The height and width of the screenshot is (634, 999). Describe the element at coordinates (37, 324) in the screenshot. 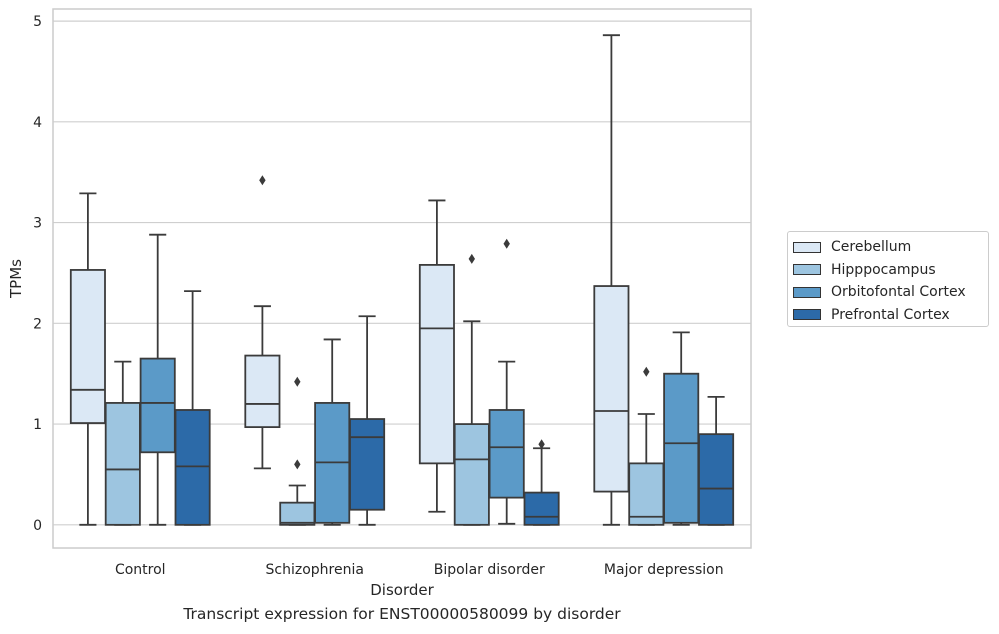

I see `y-tick-label: 2` at that location.